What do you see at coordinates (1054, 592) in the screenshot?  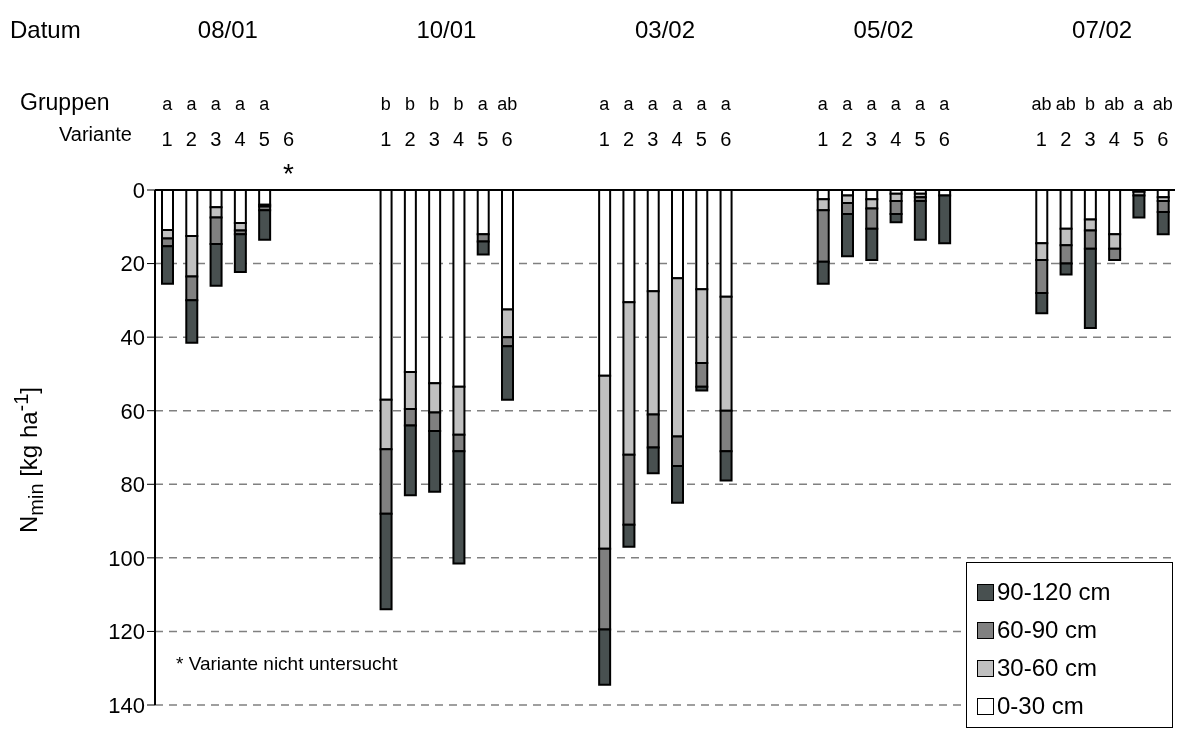 I see `legend-label: 90-120 cm` at bounding box center [1054, 592].